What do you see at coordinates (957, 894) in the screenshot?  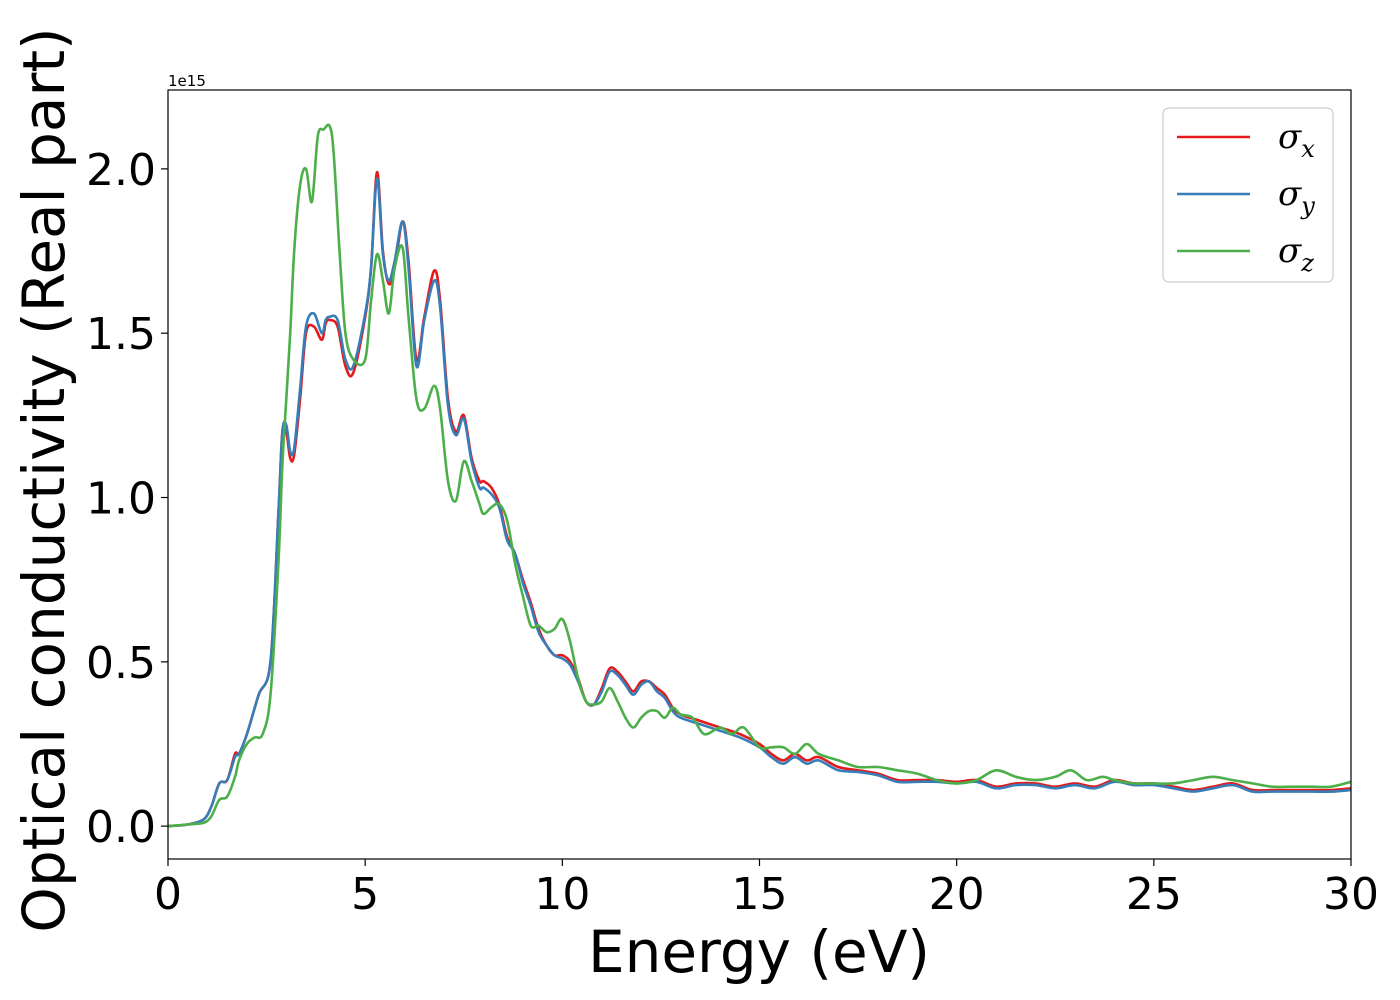 I see `x-tick-label: 20` at bounding box center [957, 894].